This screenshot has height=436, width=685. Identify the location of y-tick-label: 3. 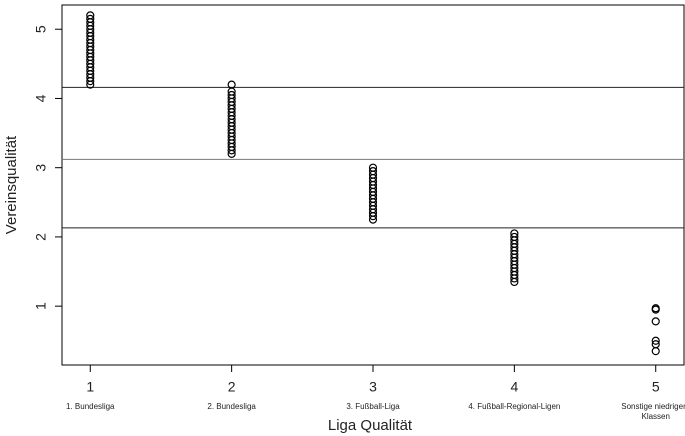
(41, 168).